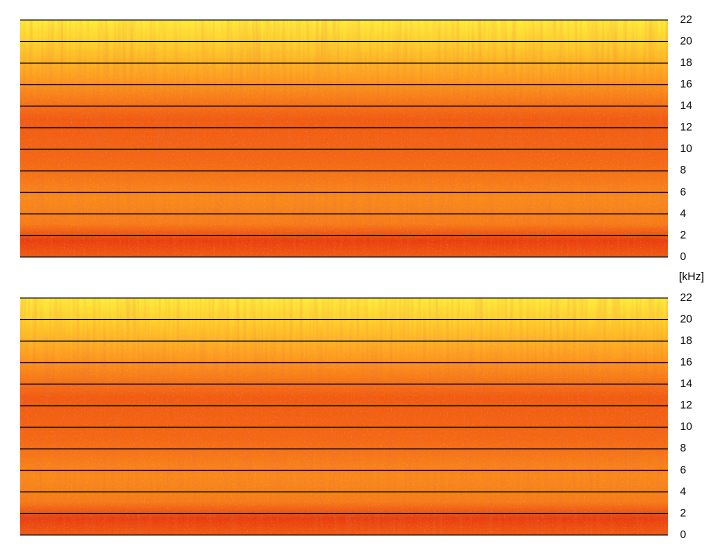 This screenshot has height=556, width=716. Describe the element at coordinates (691, 277) in the screenshot. I see `y-axis-unit: [kHz]` at that location.